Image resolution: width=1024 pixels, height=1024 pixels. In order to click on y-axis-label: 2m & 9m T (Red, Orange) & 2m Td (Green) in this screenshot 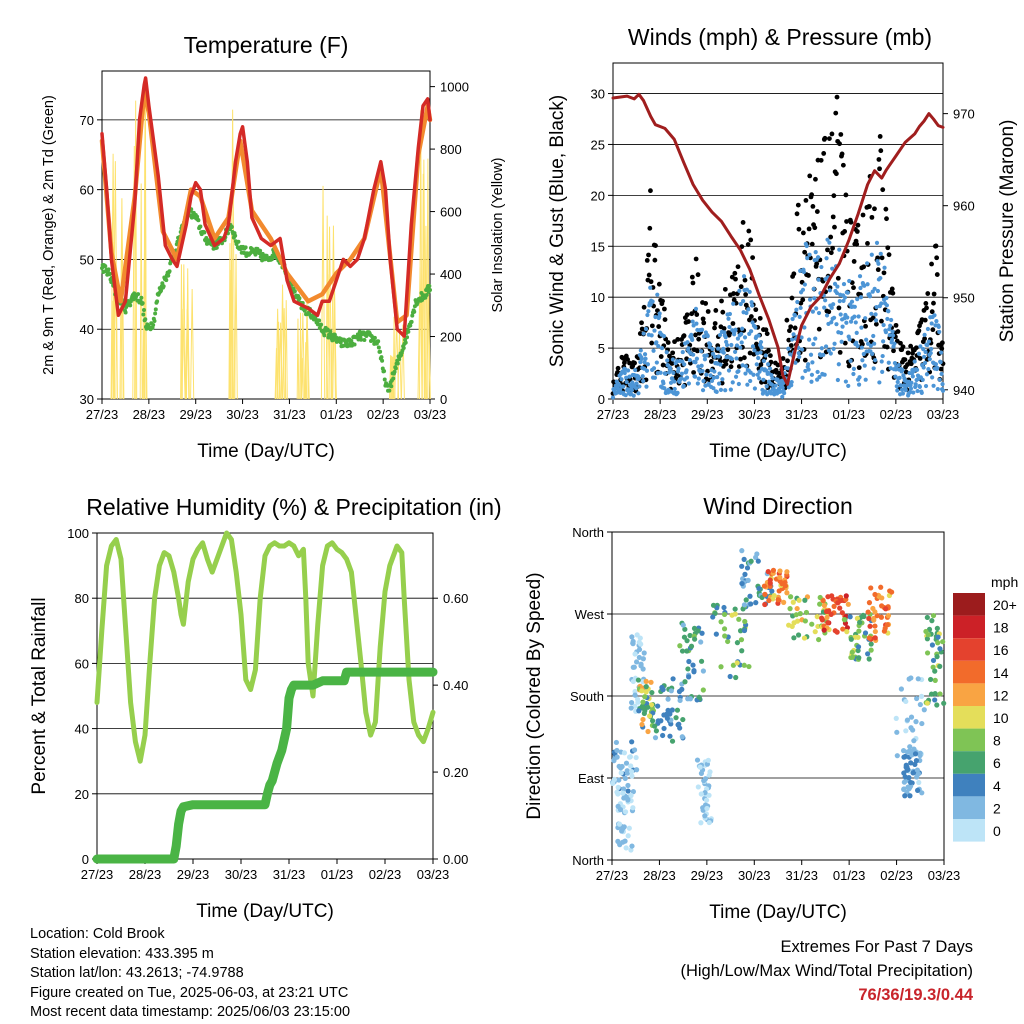, I will do `click(49, 235)`.